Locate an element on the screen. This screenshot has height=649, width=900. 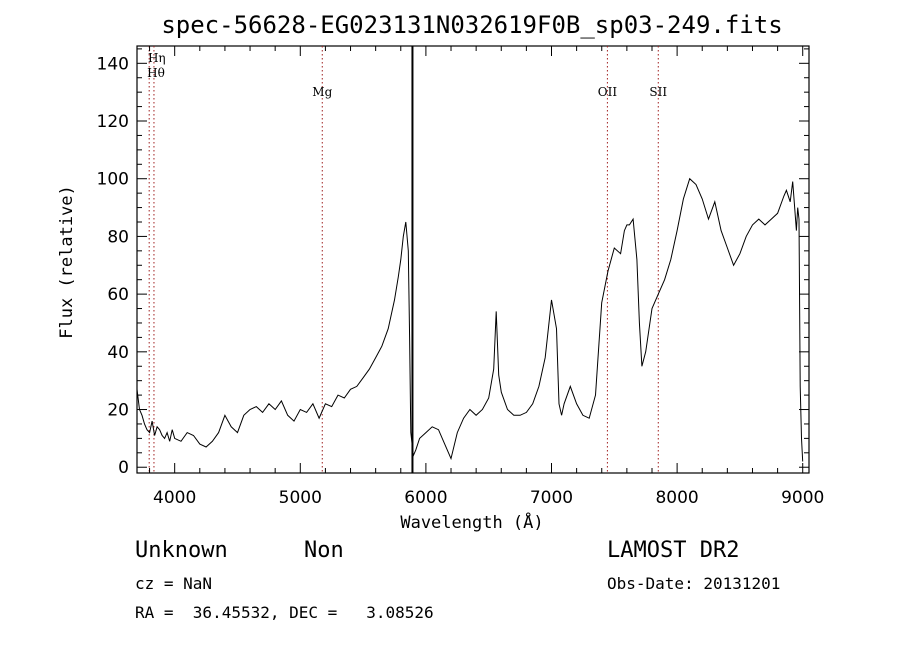
subclass-text: Non is located at coordinates (324, 550).